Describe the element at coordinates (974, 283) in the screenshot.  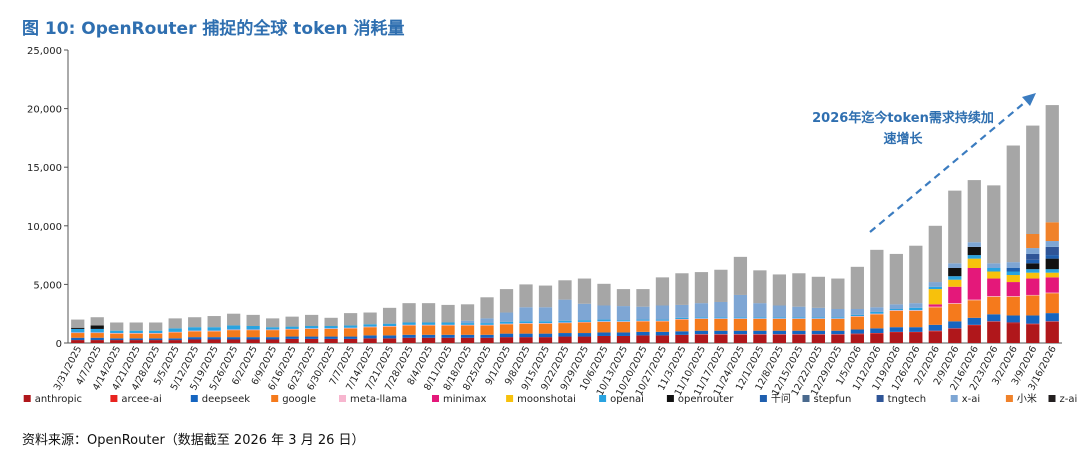
I see `bar-segment-minimax` at that location.